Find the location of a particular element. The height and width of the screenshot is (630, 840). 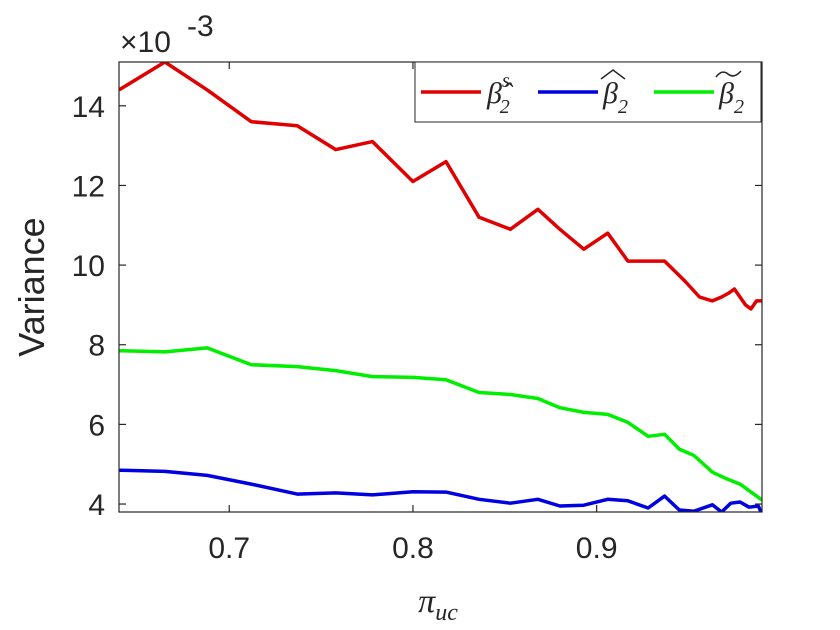

x-tick-label: 0.9 is located at coordinates (597, 548).